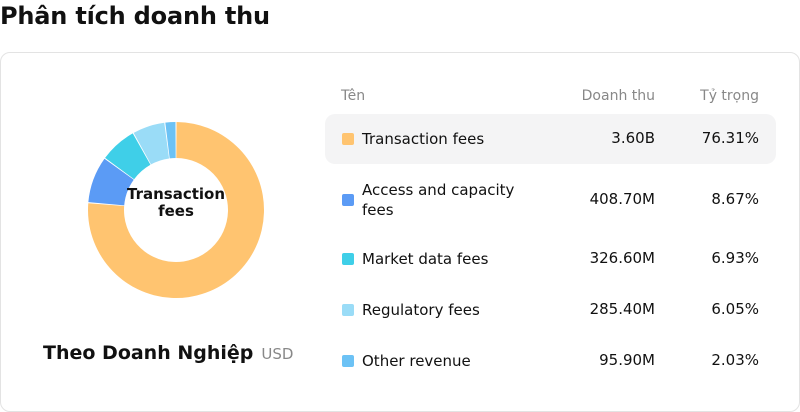 The height and width of the screenshot is (412, 800). I want to click on legend-share: 6.93%, so click(735, 258).